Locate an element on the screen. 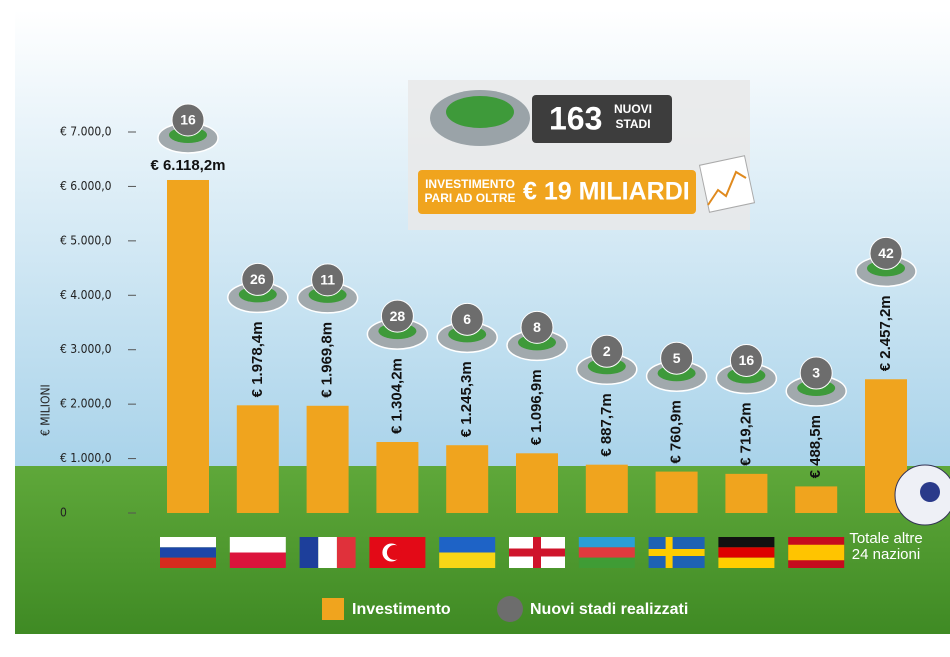 Image resolution: width=950 pixels, height=657 pixels. value-label: € 1.245,3m is located at coordinates (466, 399).